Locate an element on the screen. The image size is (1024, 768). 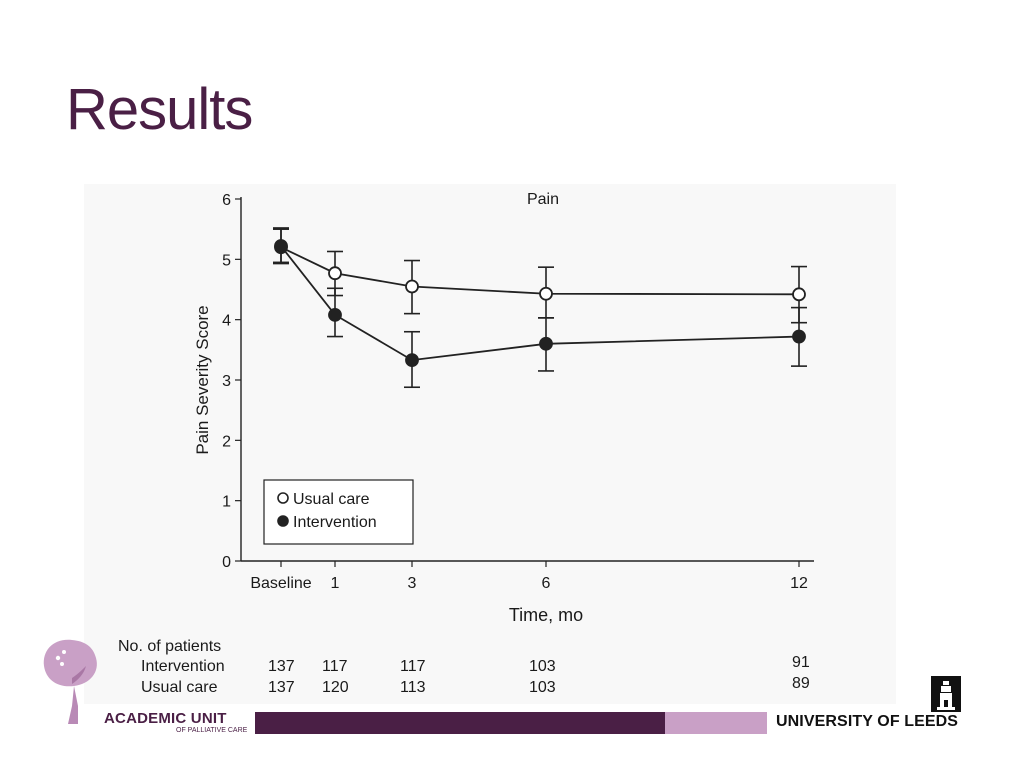
y-tick-label: 3 is located at coordinates (226, 381).